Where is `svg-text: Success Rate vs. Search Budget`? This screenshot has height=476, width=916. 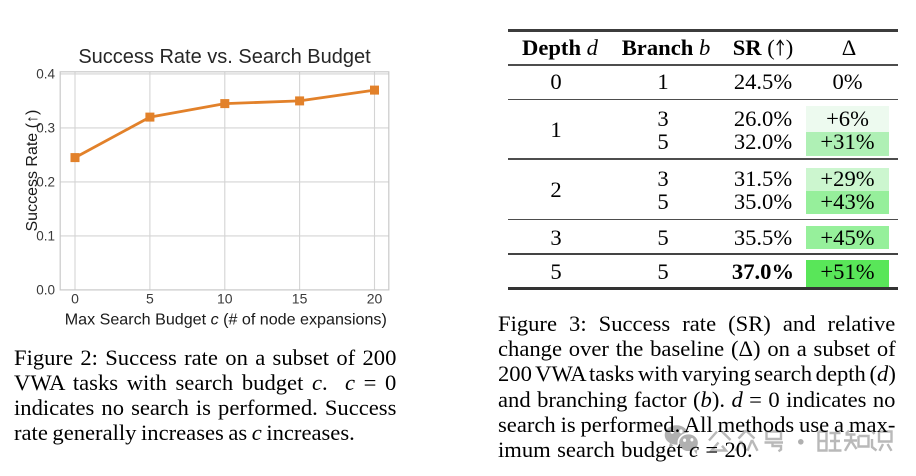
svg-text: Success Rate vs. Search Budget is located at coordinates (224, 57).